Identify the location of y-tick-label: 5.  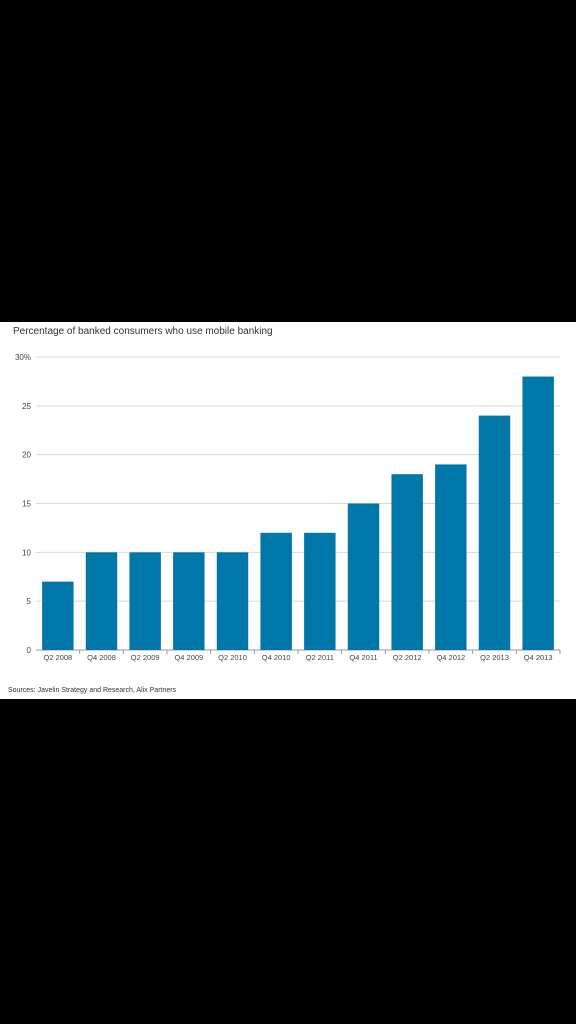
(29, 601).